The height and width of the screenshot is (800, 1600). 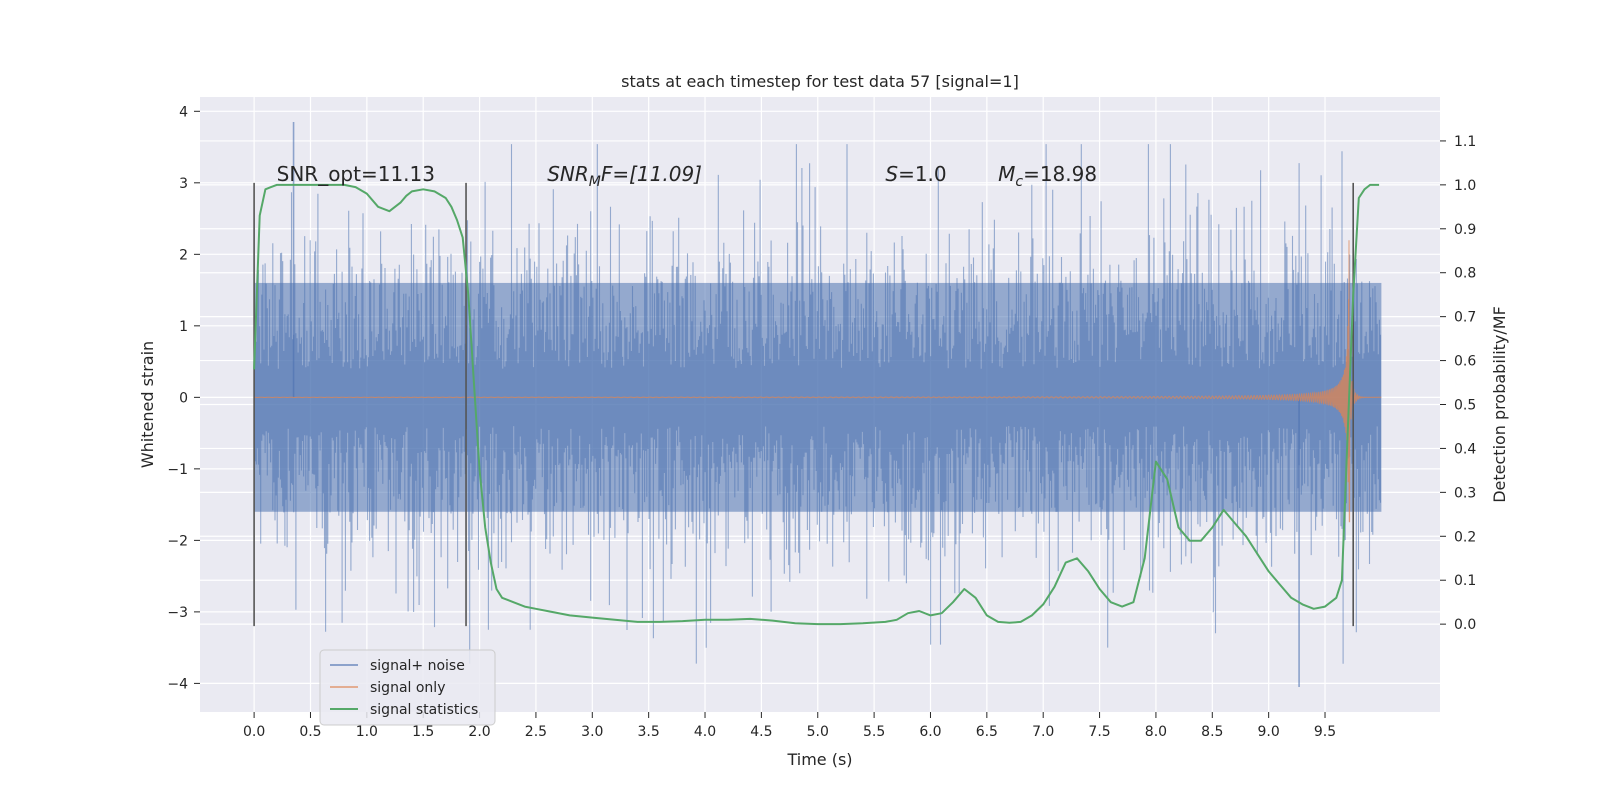 What do you see at coordinates (367, 732) in the screenshot?
I see `x-tick-label: 1.0` at bounding box center [367, 732].